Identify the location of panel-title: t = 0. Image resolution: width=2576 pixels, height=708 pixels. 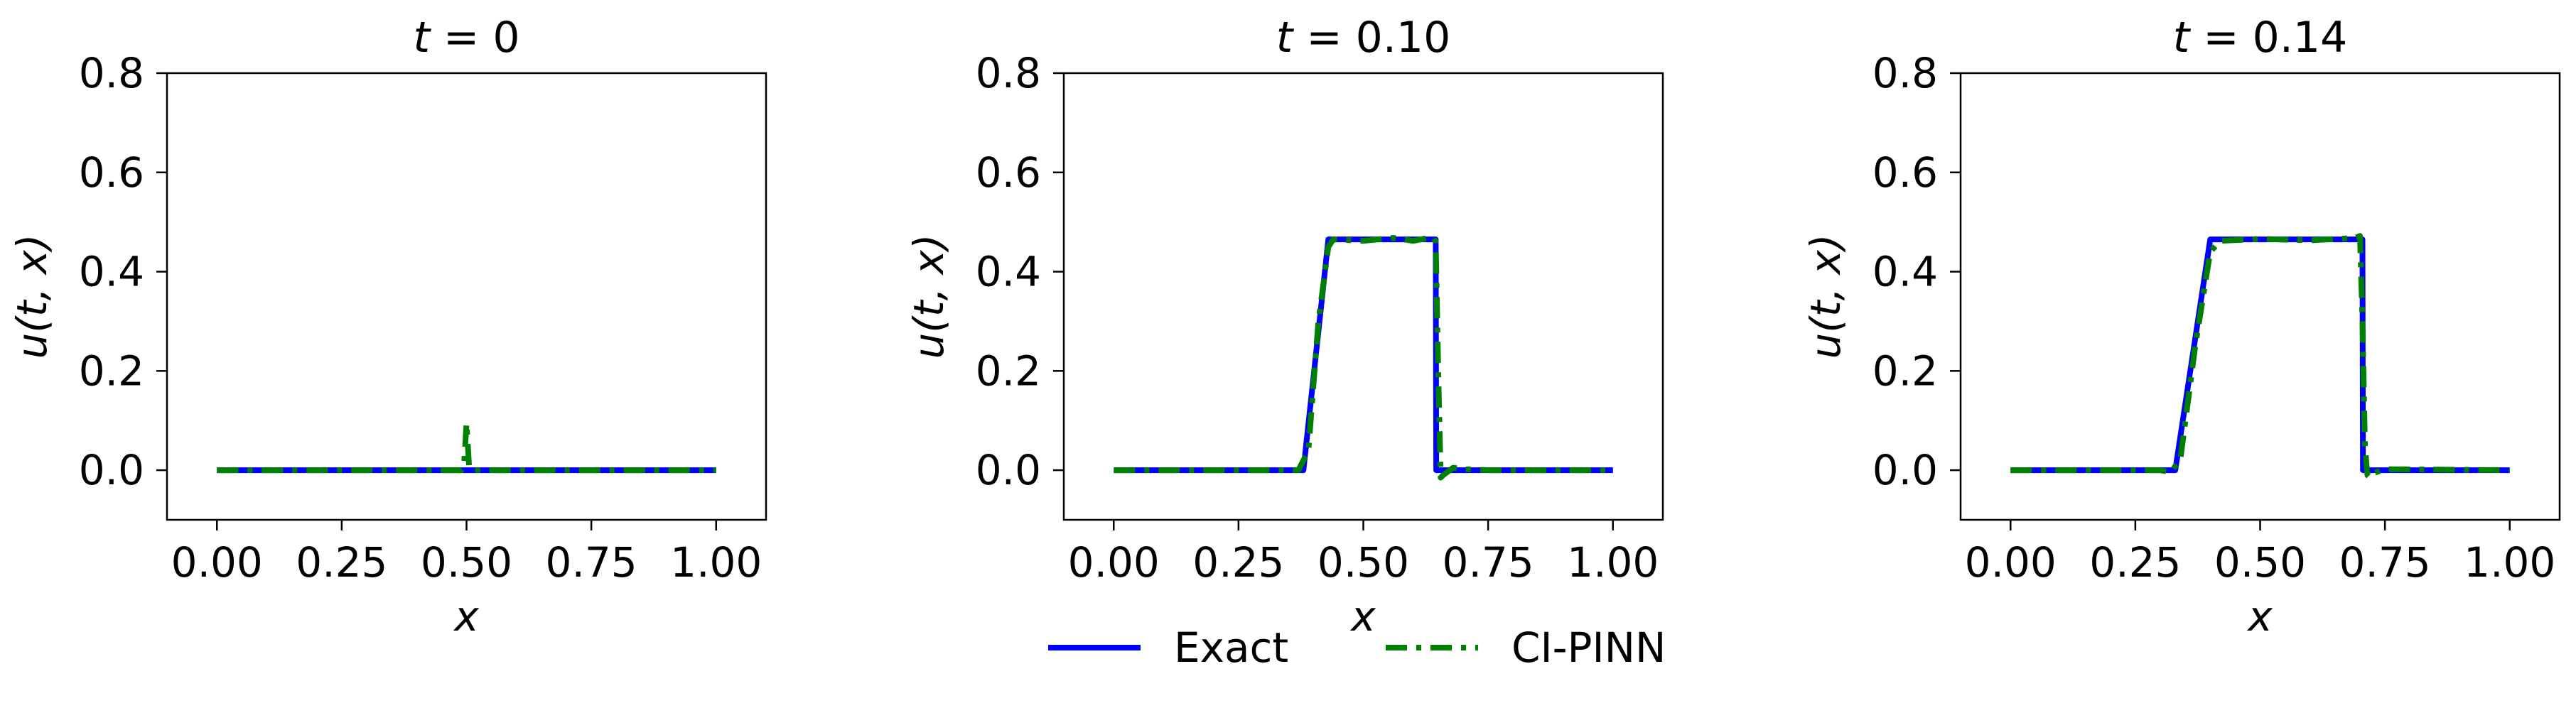
(466, 38).